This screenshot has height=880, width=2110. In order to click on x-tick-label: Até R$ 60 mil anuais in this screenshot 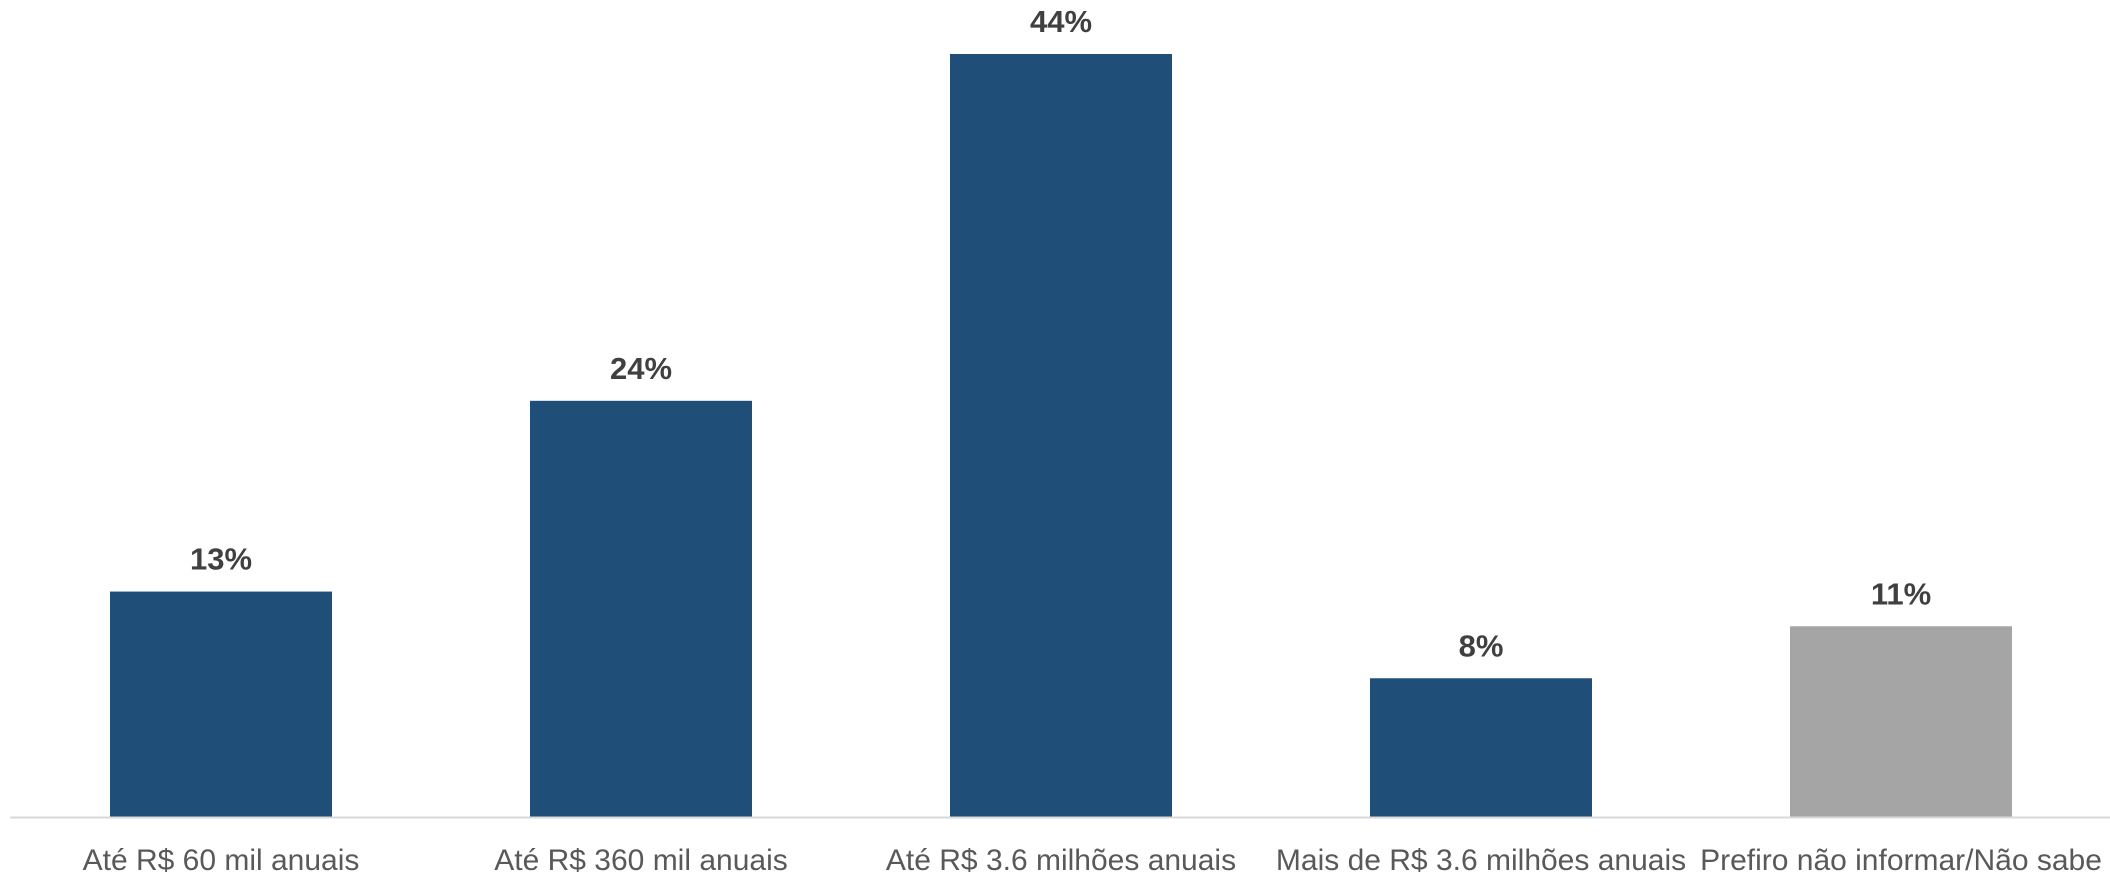, I will do `click(221, 859)`.